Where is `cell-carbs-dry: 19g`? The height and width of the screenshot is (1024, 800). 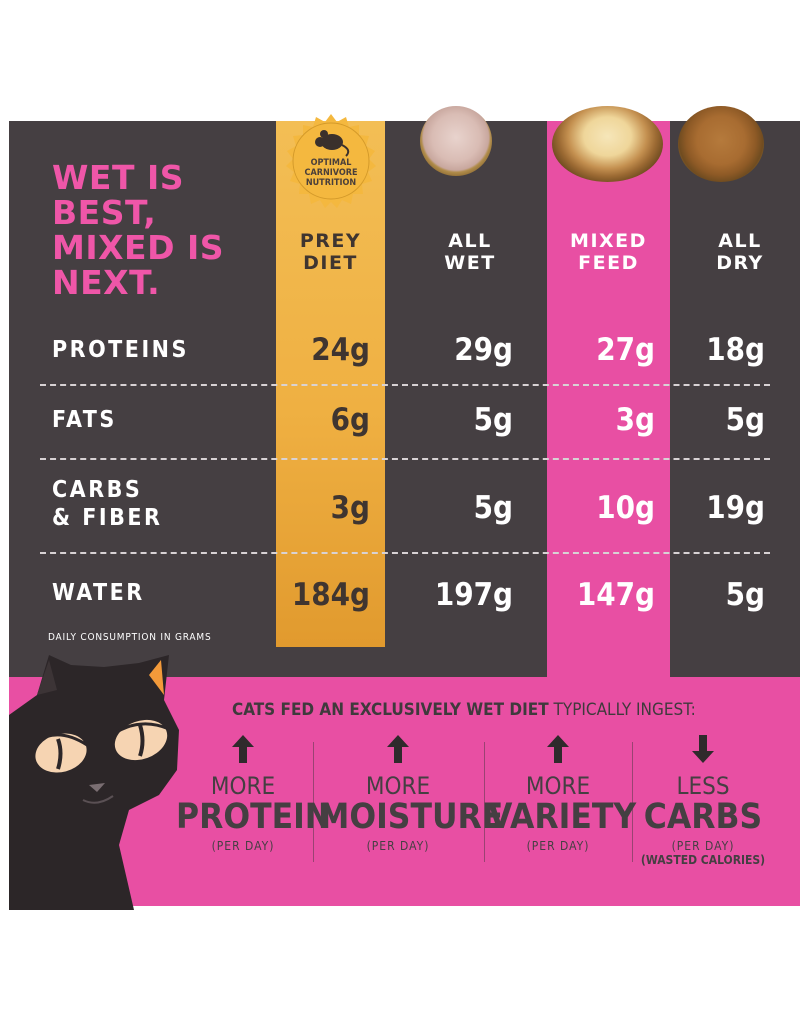
cell-carbs-dry: 19g is located at coordinates (735, 508).